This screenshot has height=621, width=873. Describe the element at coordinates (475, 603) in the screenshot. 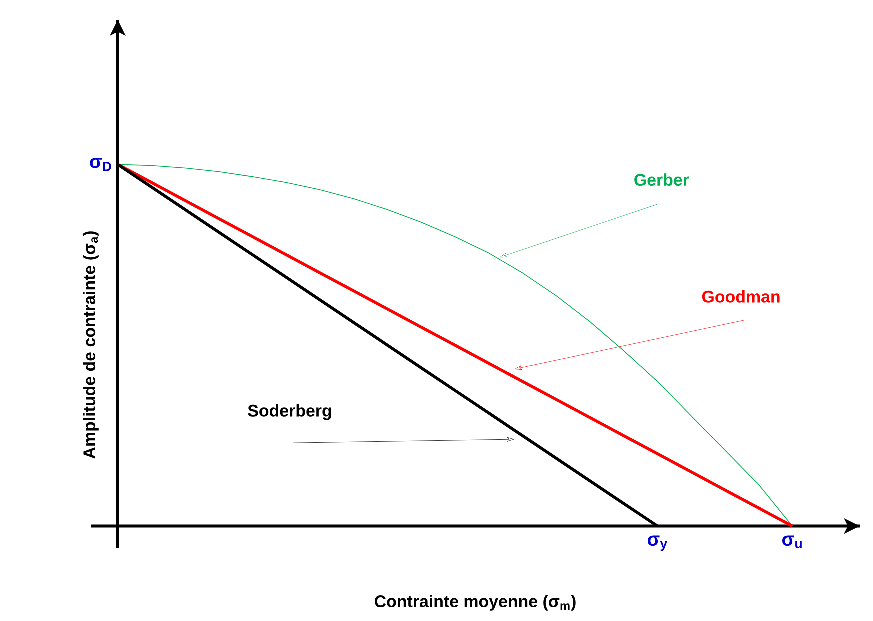

I see `x-axis-title: Contrainte moyenne (σ$_{m}$)` at that location.